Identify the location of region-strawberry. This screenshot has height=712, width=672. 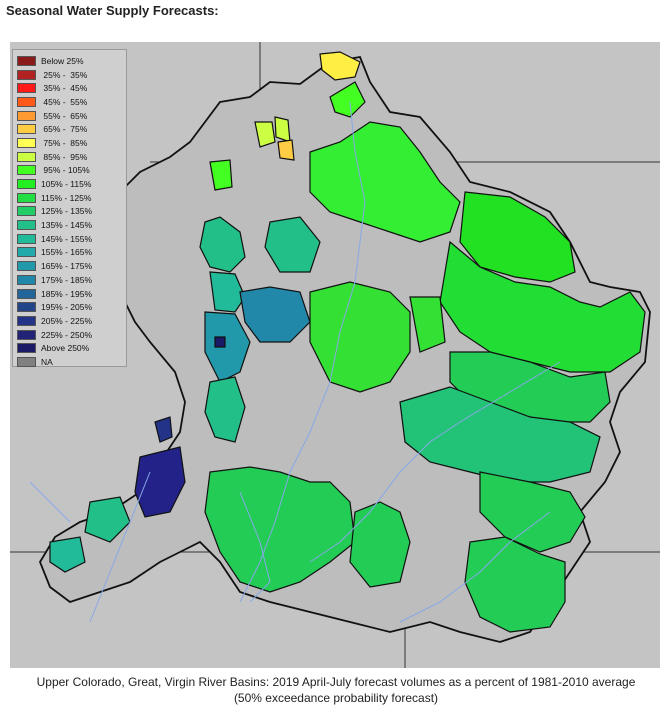
(427, 324).